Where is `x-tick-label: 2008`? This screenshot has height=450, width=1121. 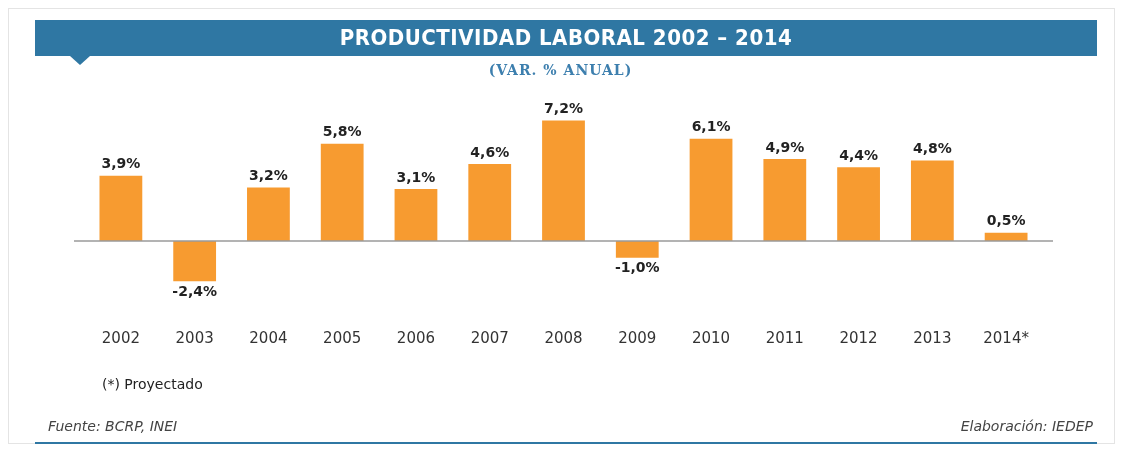
x-tick-label: 2008 is located at coordinates (563, 337).